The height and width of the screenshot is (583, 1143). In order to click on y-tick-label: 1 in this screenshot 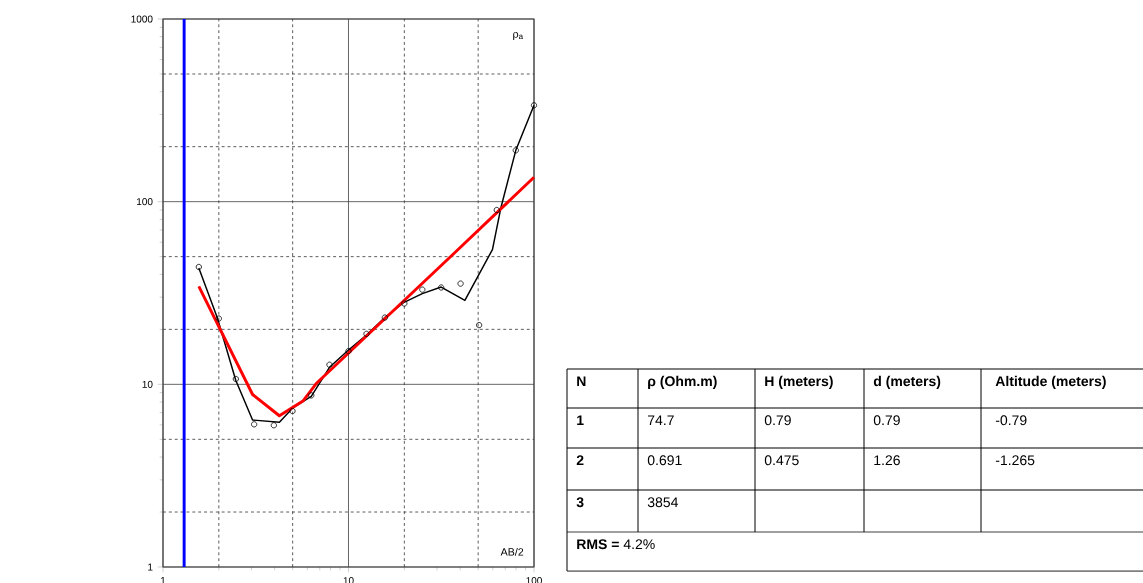, I will do `click(150, 567)`.